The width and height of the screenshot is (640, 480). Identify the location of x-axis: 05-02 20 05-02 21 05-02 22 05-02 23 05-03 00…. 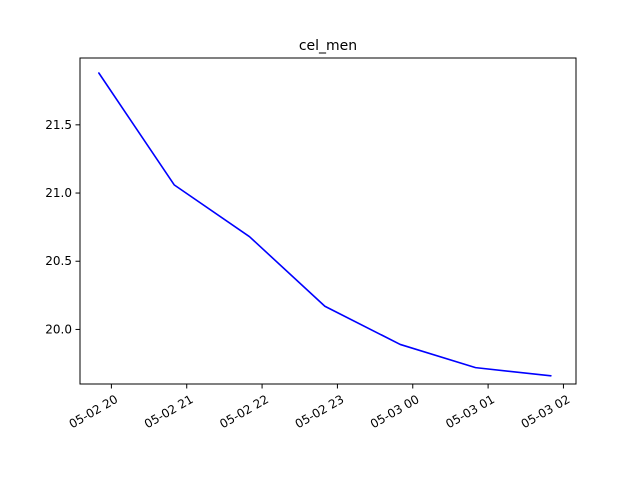
(320, 407).